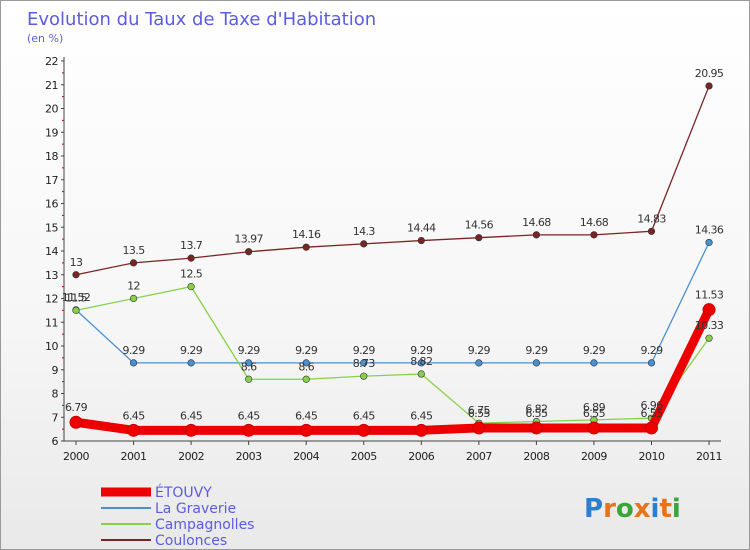 Image resolution: width=750 pixels, height=550 pixels. What do you see at coordinates (55, 370) in the screenshot?
I see `y-tick-label: 9` at bounding box center [55, 370].